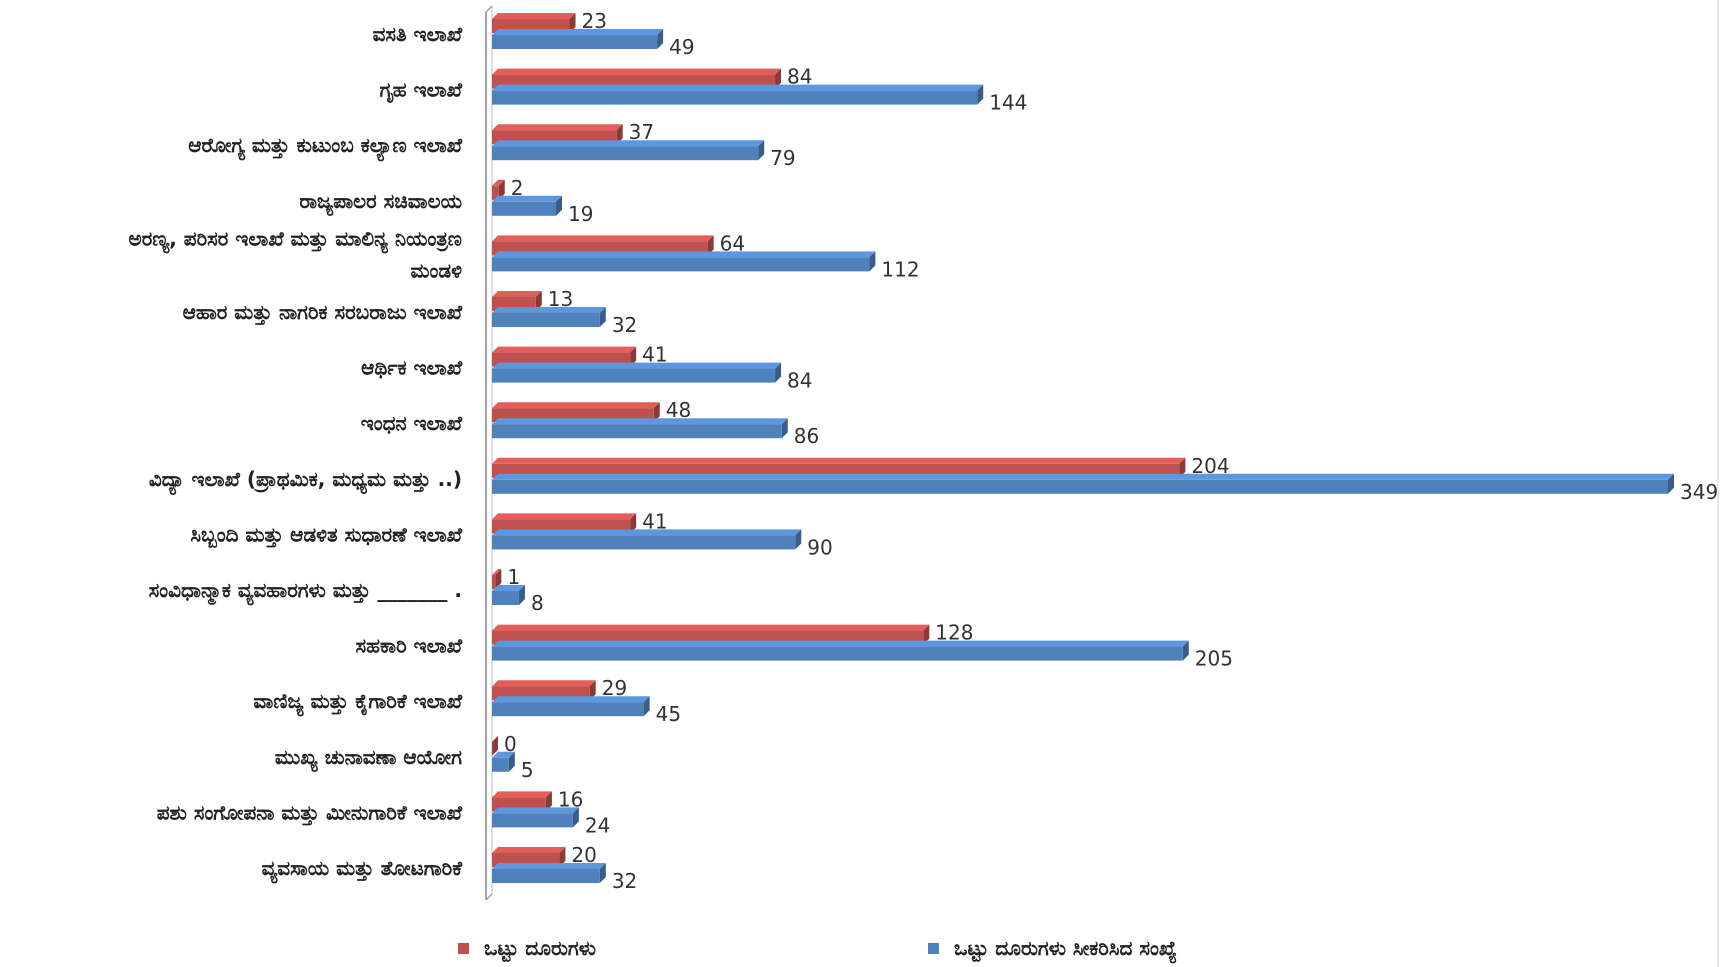  Describe the element at coordinates (363, 870) in the screenshot. I see `category-label: ವ್ಯವಸಾಯ ಮತ್ತು ತೋಟಗಾರಿಕೆ` at that location.